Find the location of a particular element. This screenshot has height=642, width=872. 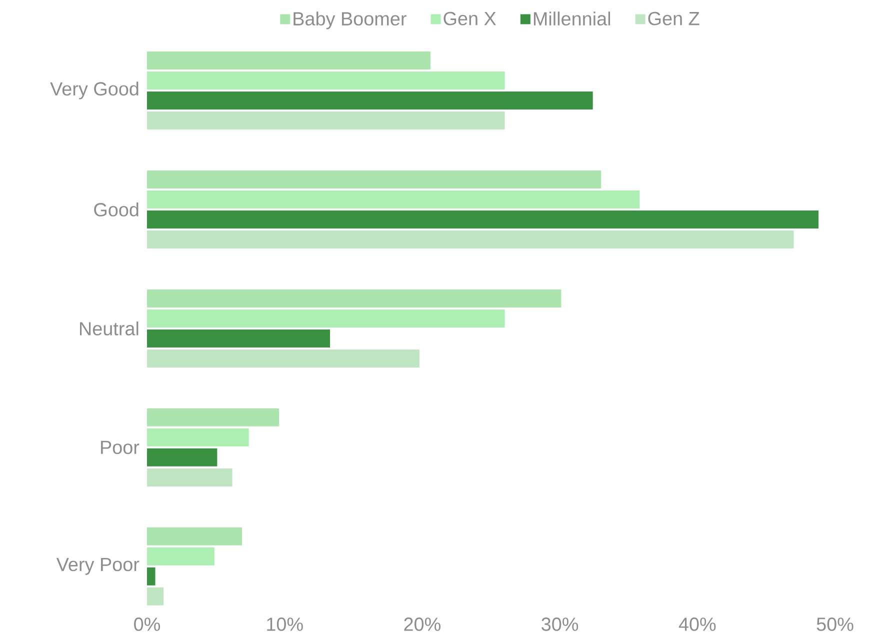

x-tick-label: 20% is located at coordinates (422, 624).